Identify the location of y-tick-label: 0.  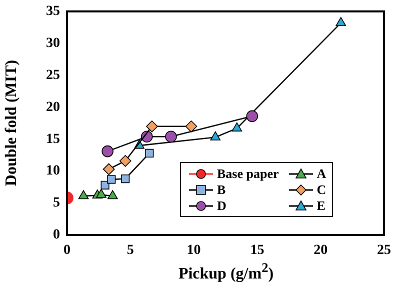
(56, 235).